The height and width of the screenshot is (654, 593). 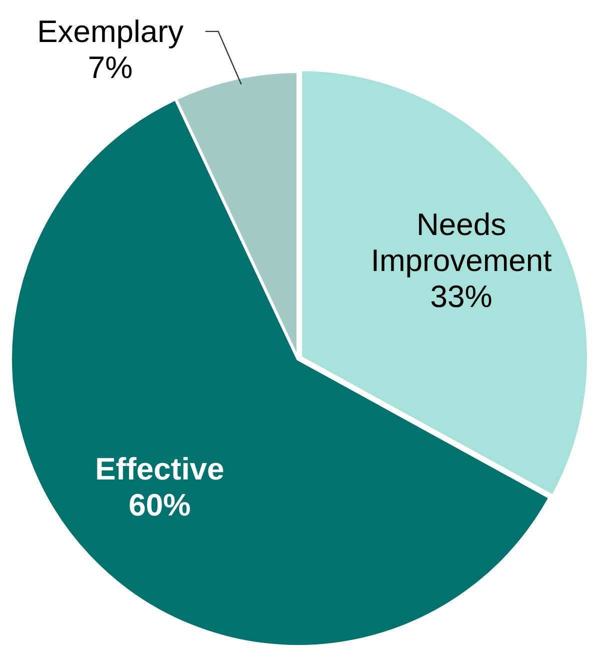 I want to click on slice-label: Effective, so click(x=159, y=468).